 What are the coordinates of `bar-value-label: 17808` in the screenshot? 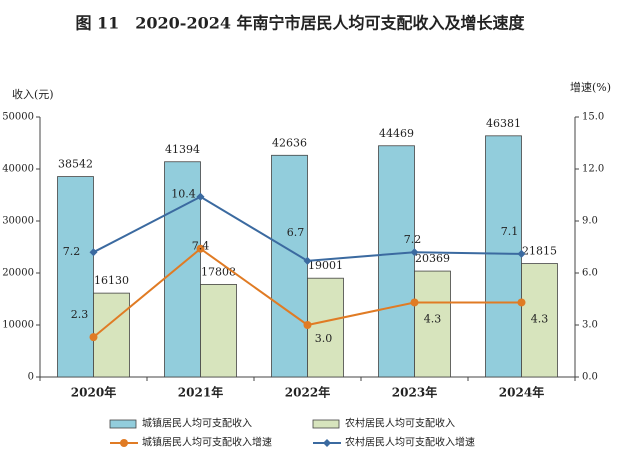 It's located at (218, 271).